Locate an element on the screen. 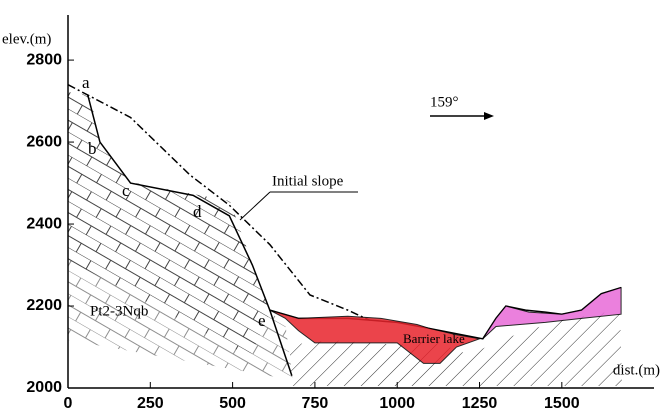 This screenshot has height=418, width=662. arrow-head is located at coordinates (489, 116).